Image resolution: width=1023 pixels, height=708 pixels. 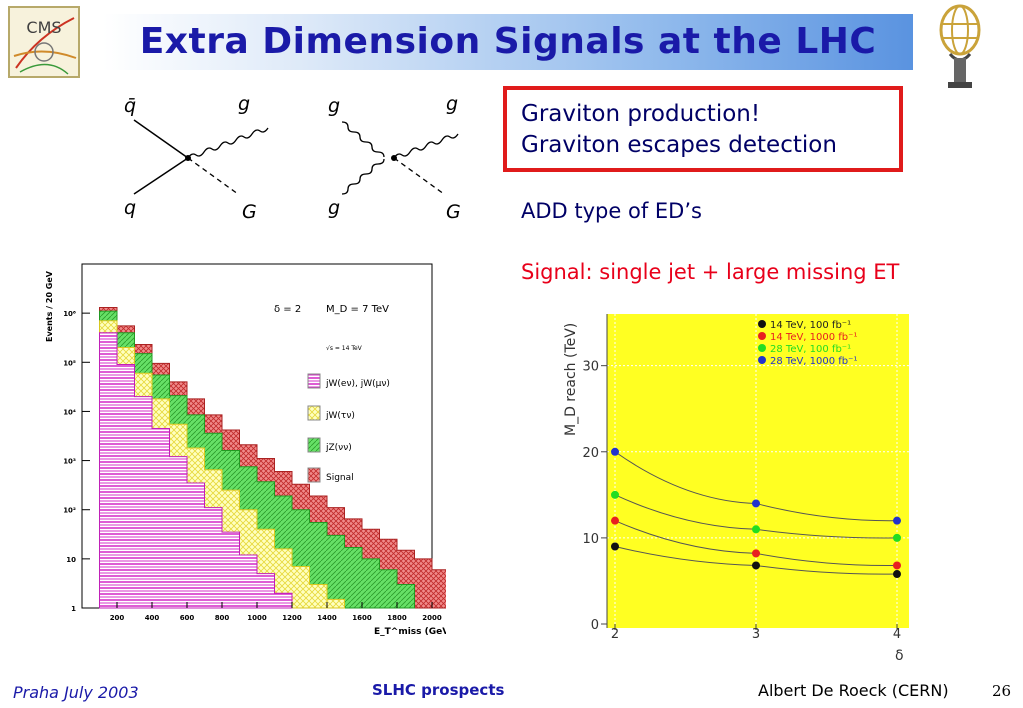 What do you see at coordinates (334, 208) in the screenshot?
I see `diagram2-label-bl: g` at bounding box center [334, 208].